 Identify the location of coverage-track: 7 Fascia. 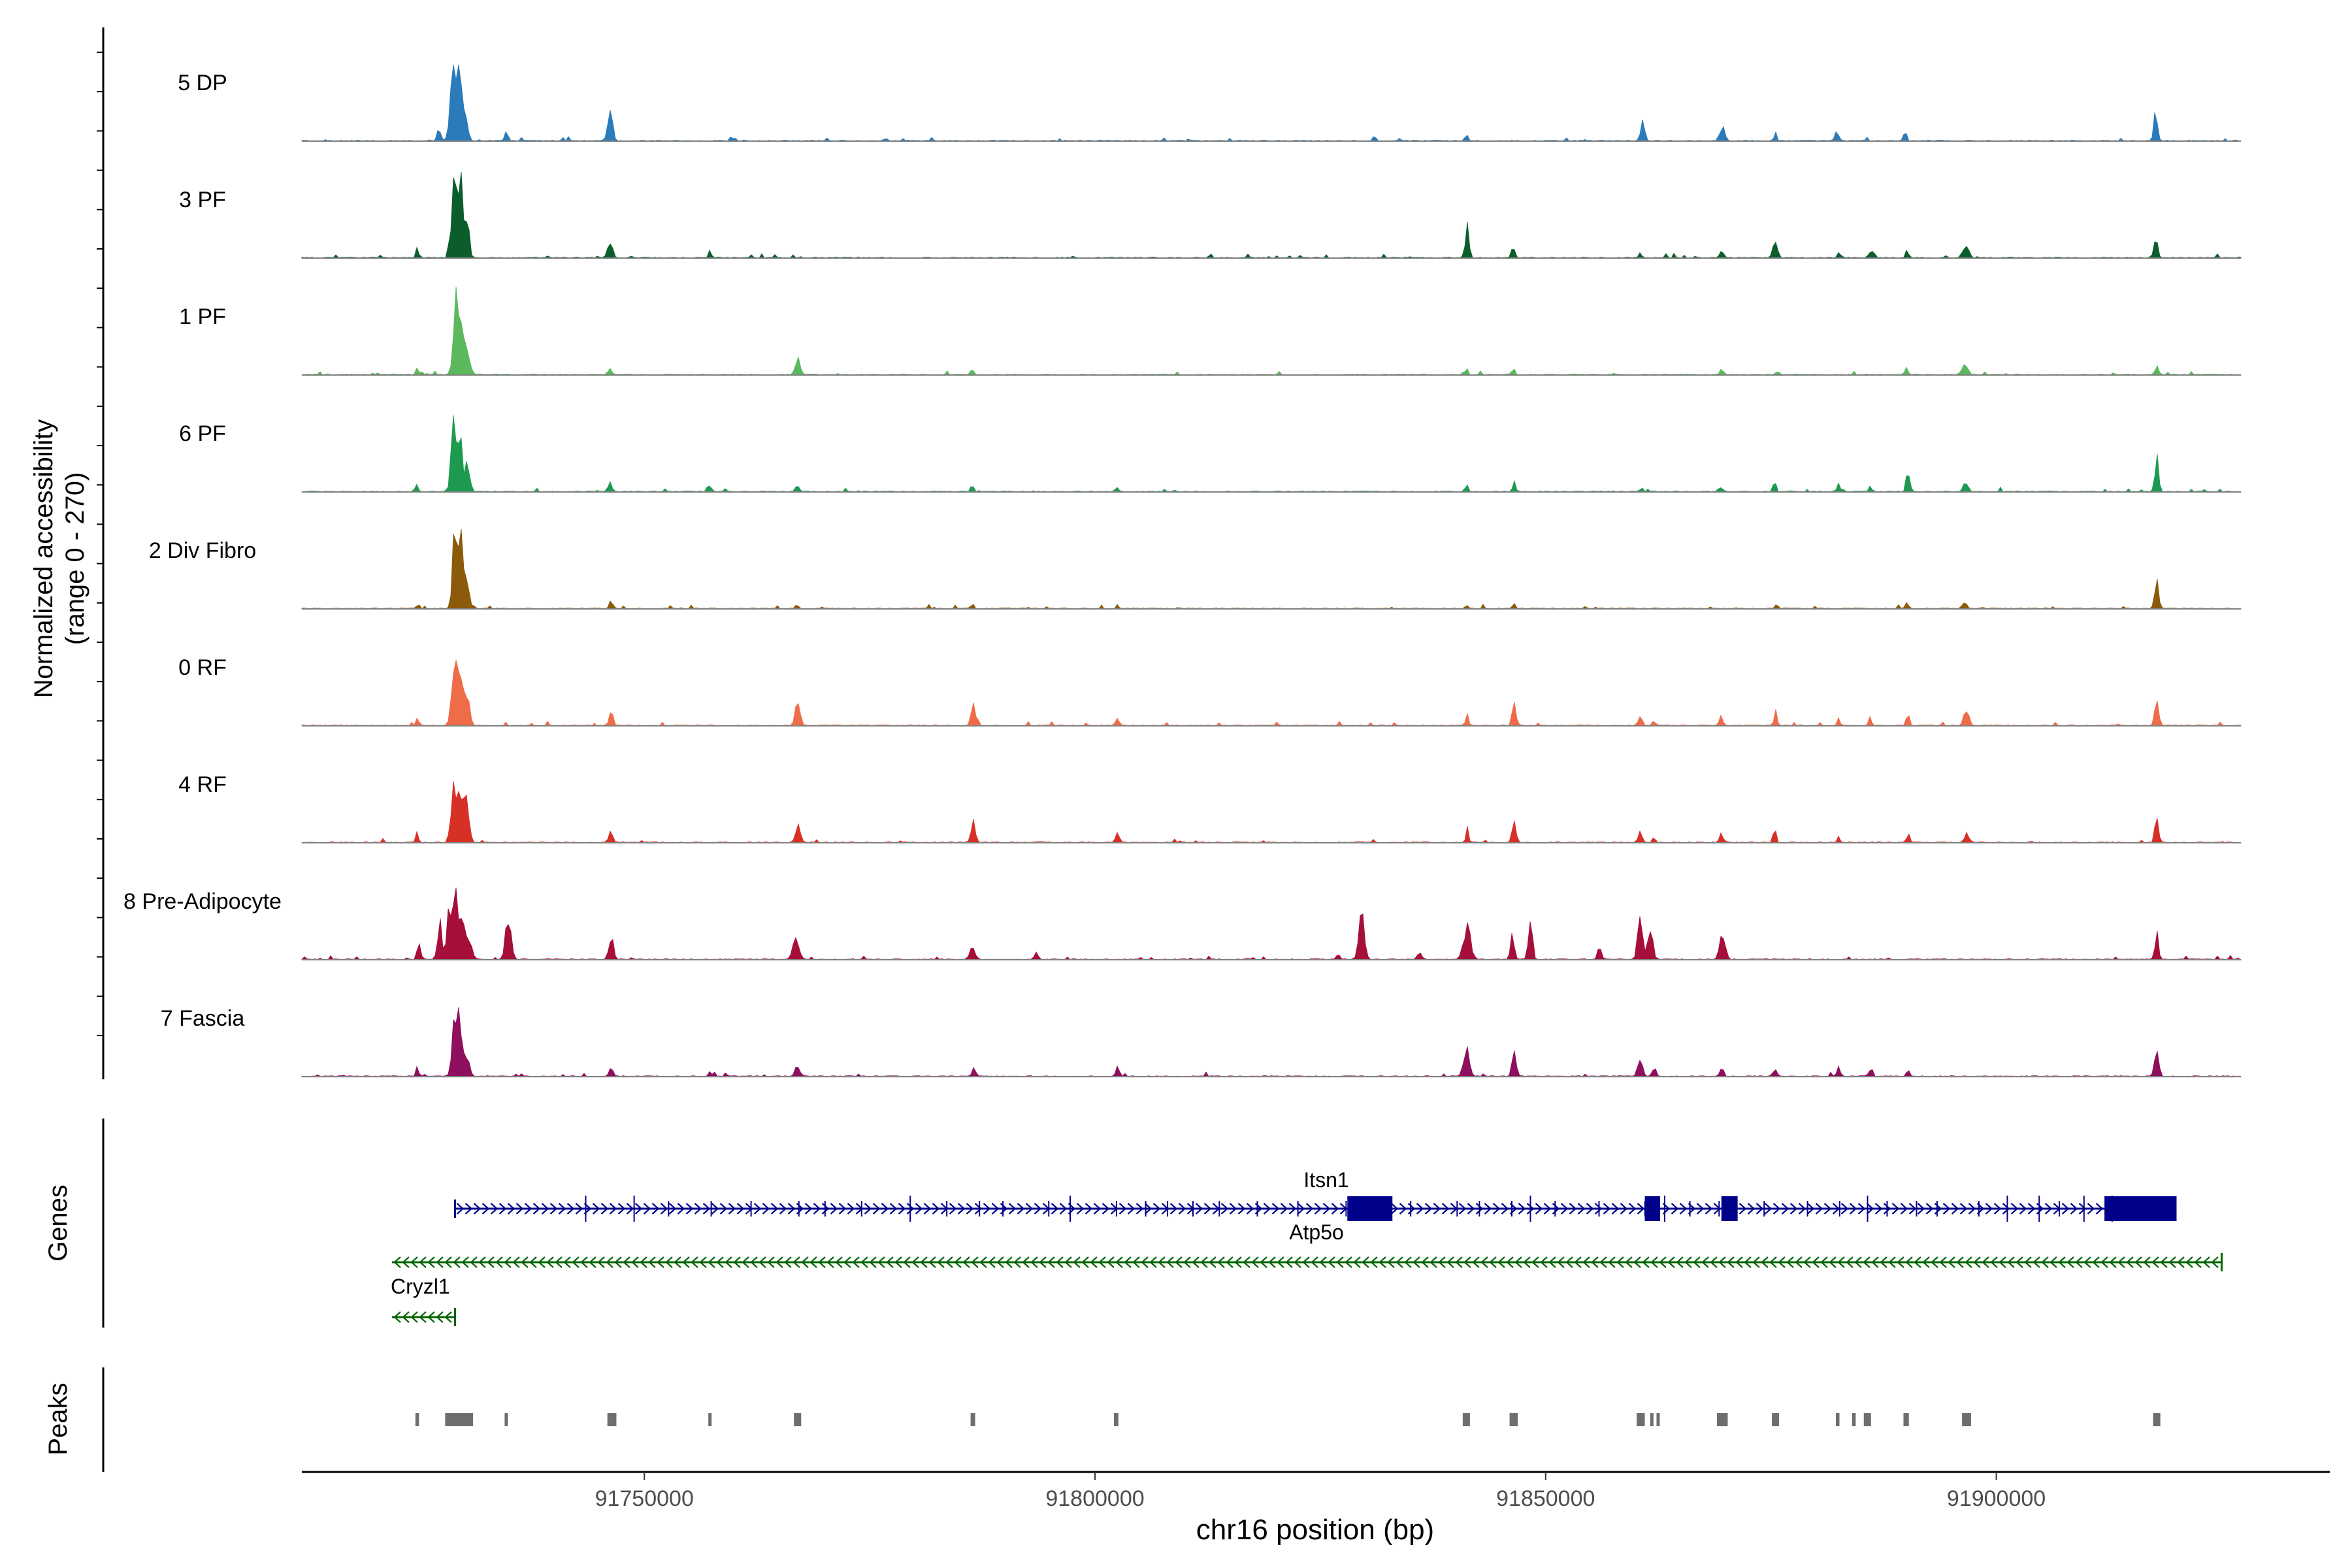
(1201, 1041).